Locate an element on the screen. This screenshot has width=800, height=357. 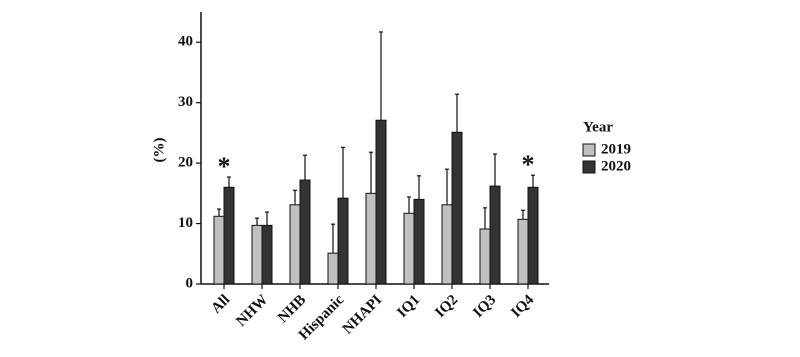
legend-title: Year is located at coordinates (598, 127).